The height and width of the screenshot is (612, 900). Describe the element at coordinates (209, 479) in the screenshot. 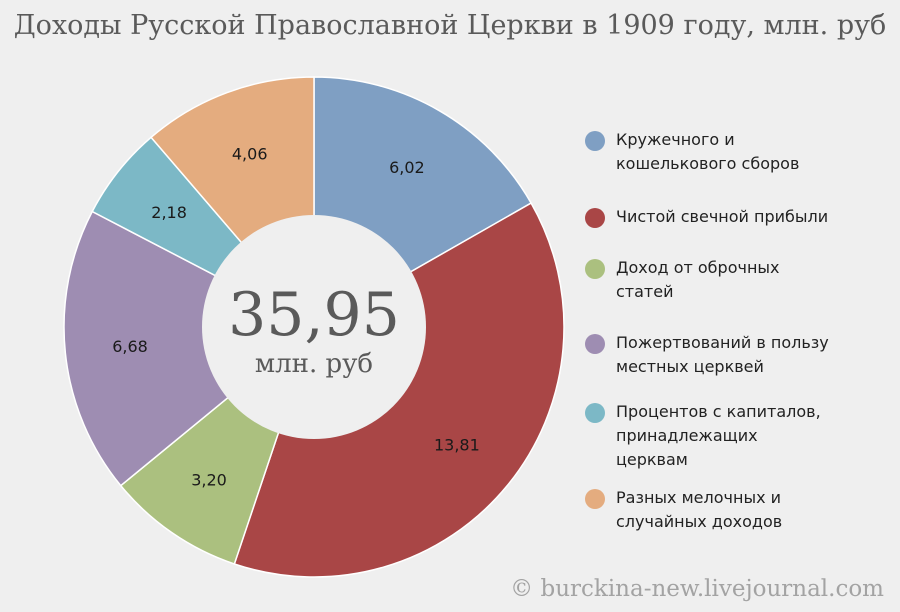

I see `slice-value-label: 3,20` at that location.